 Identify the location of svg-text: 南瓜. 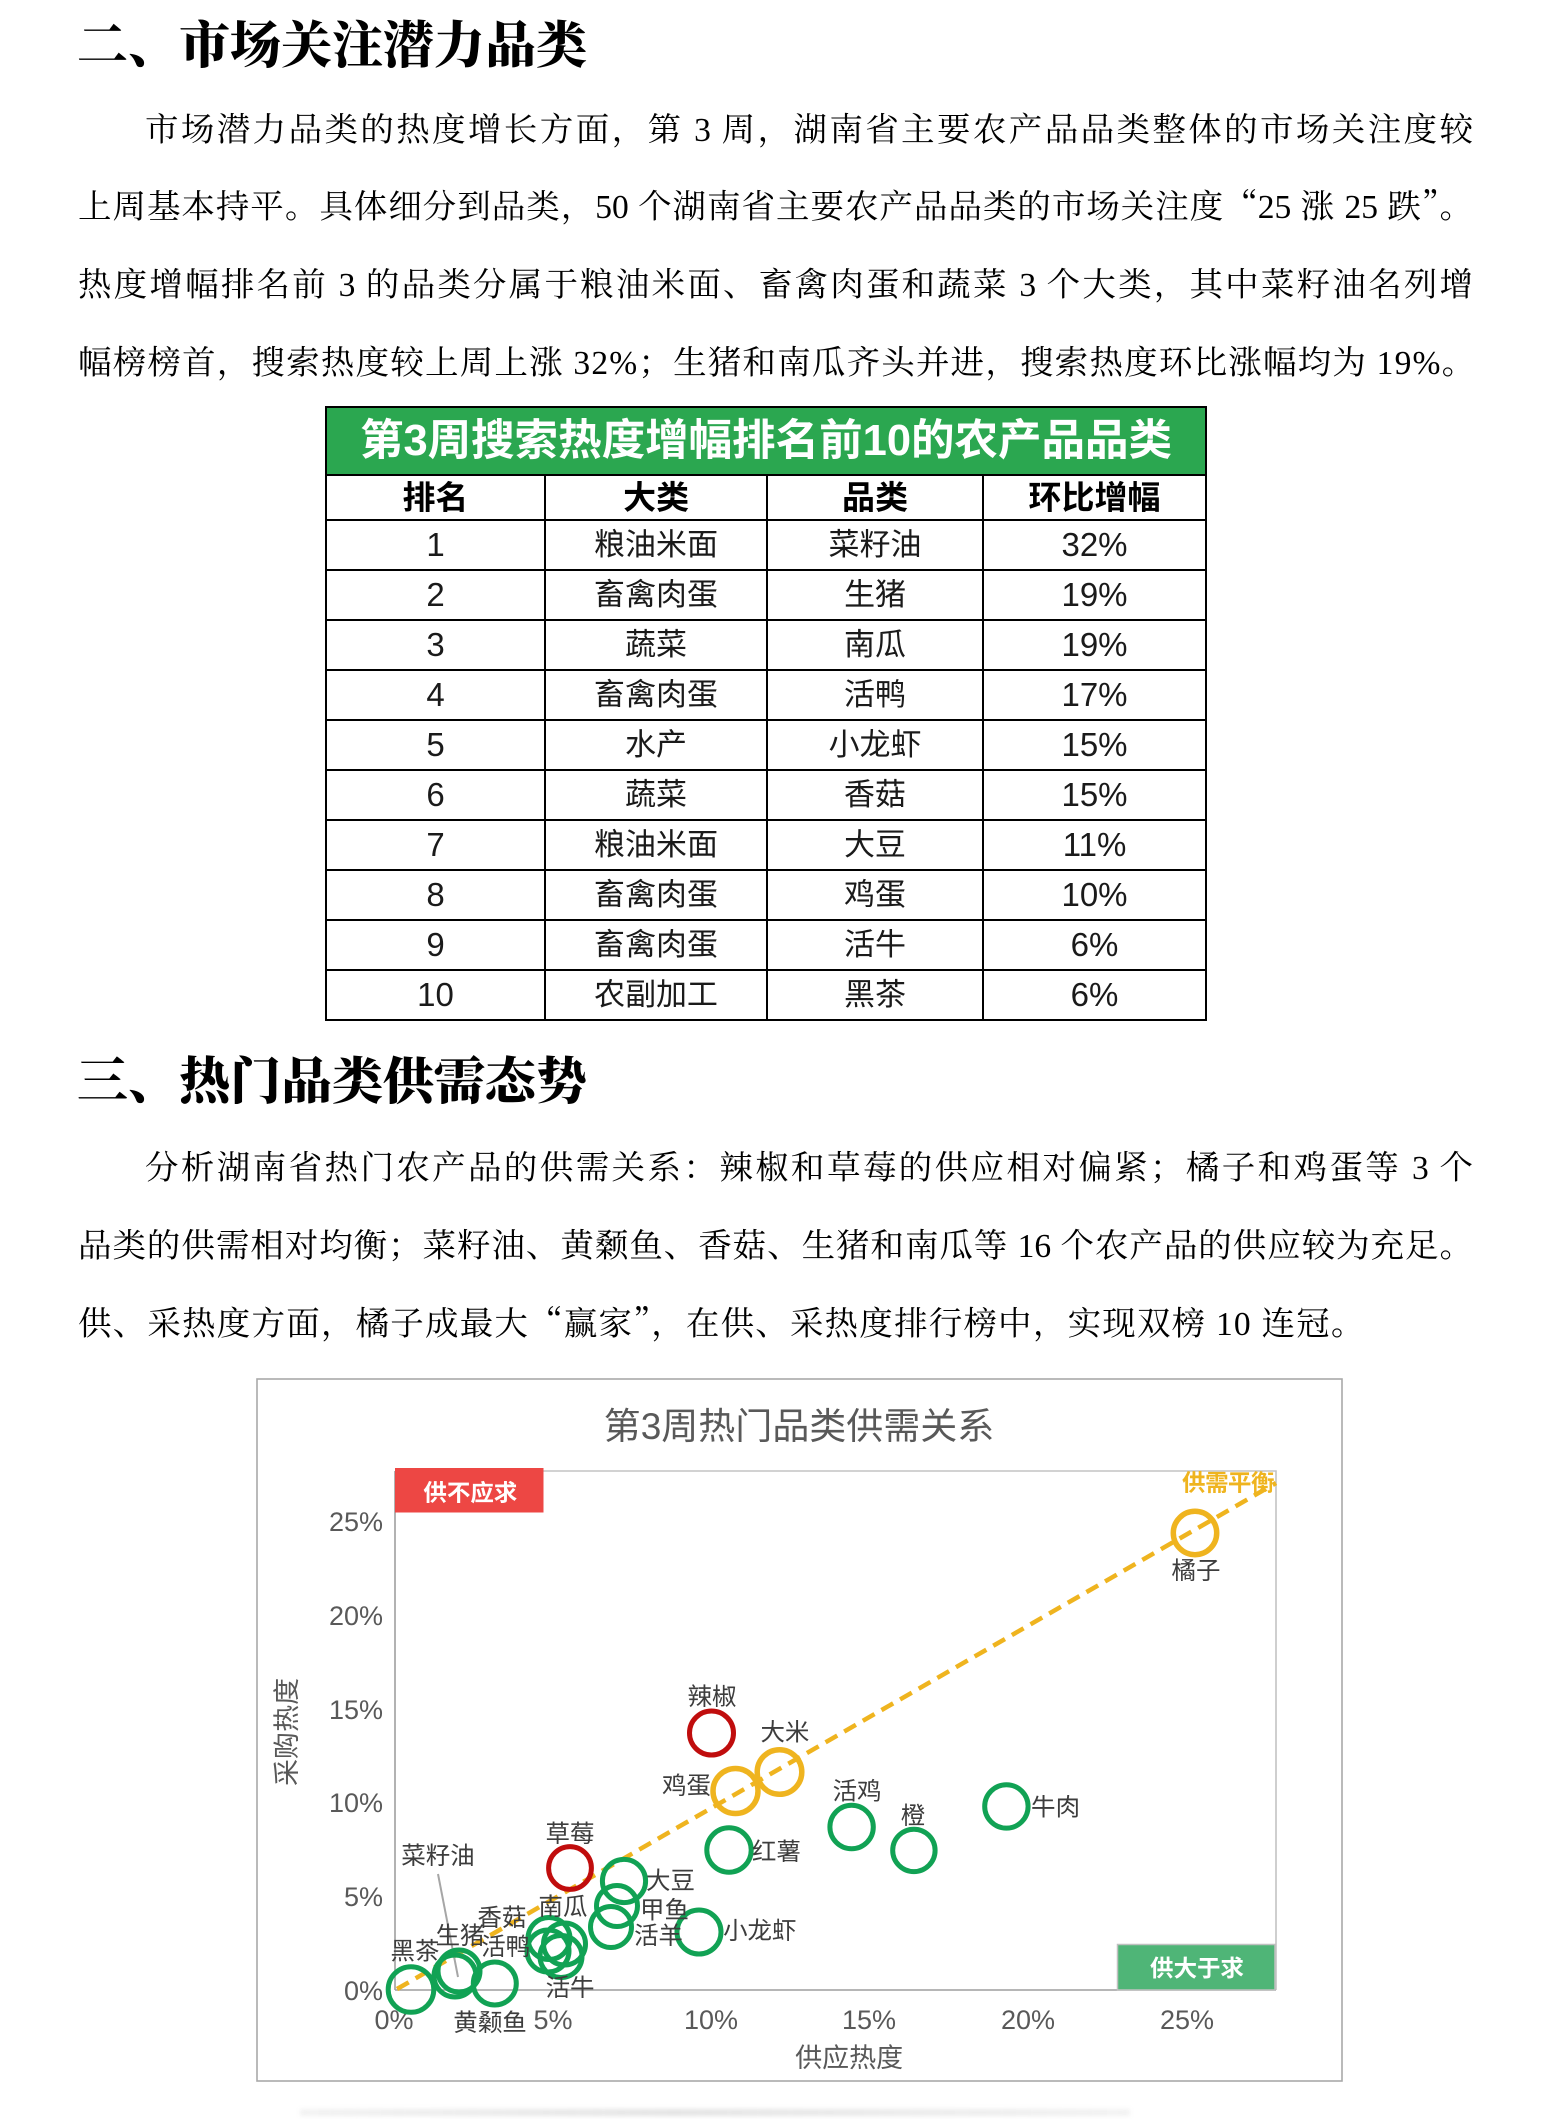
(563, 1907).